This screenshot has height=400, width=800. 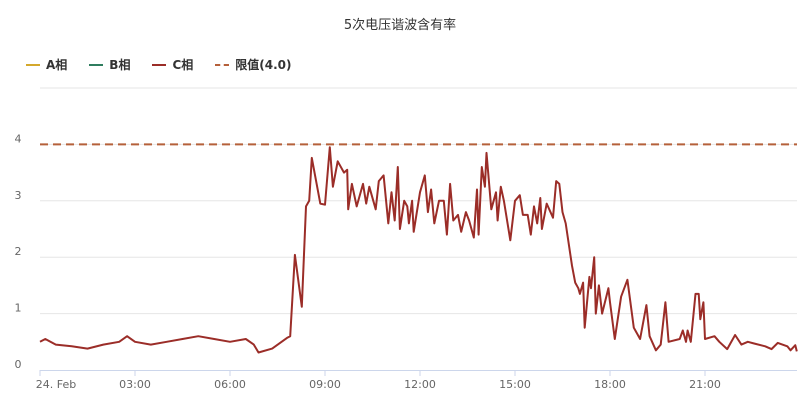 I want to click on x-tick-label: 15:00, so click(x=515, y=384).